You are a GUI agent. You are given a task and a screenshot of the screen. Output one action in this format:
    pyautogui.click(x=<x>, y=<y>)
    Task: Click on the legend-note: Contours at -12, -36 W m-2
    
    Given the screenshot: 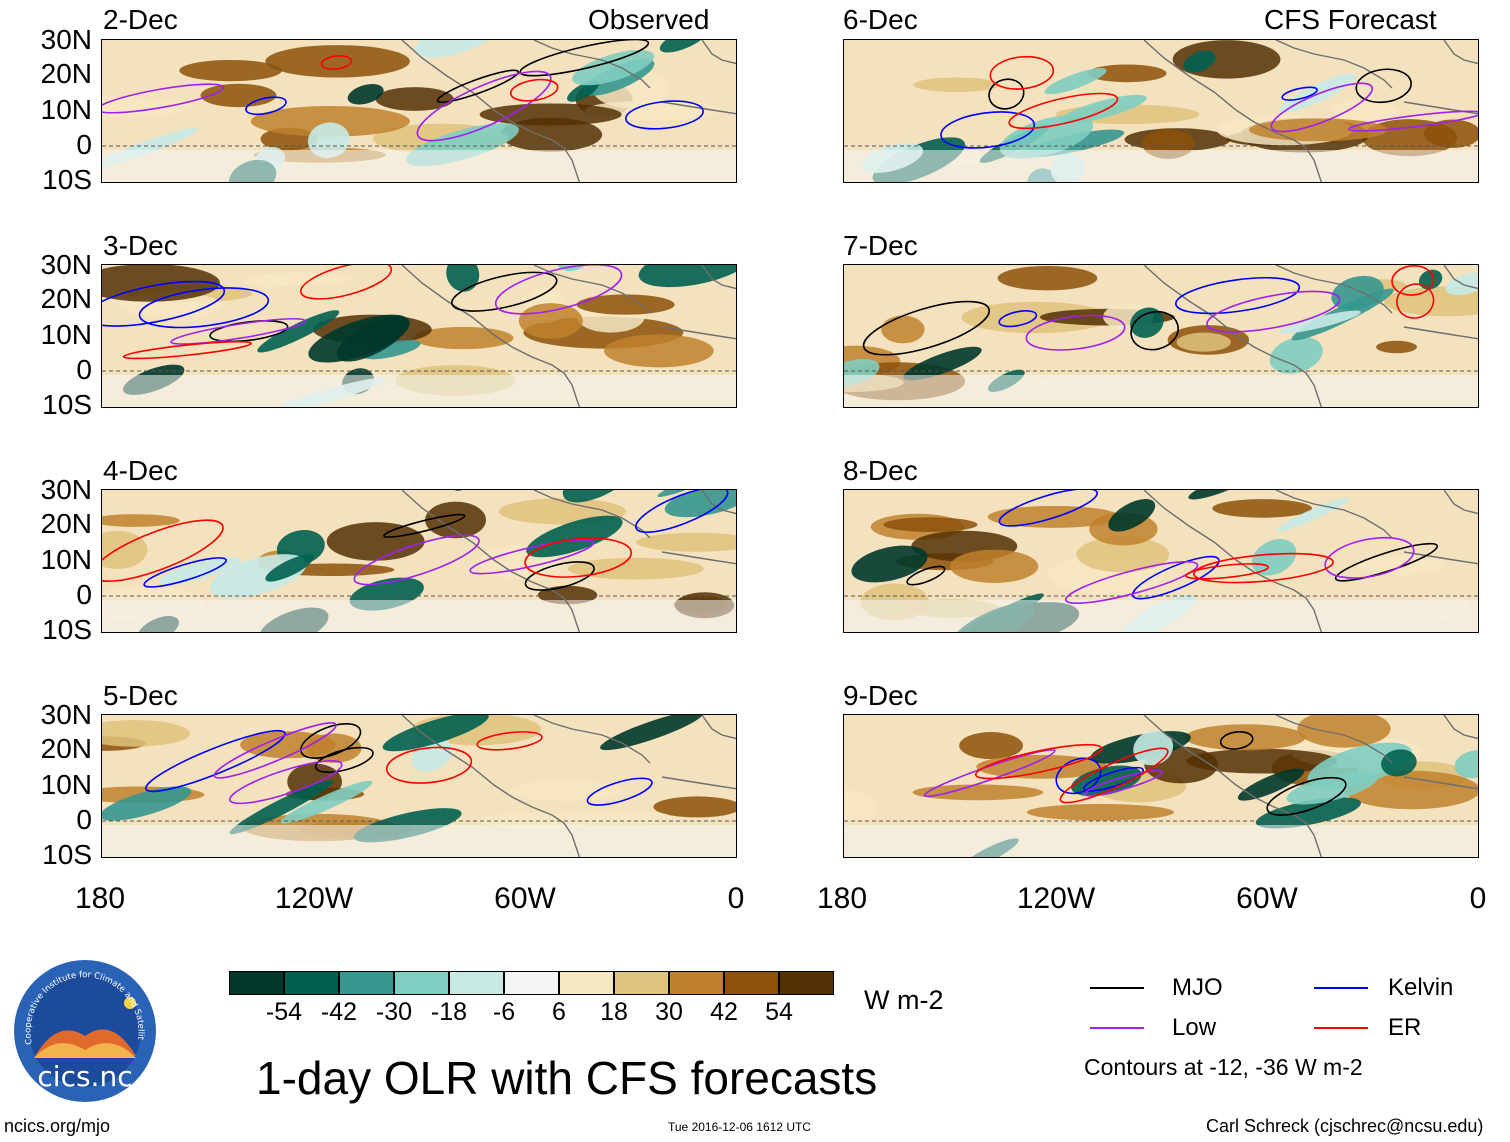 What is the action you would take?
    pyautogui.click(x=1223, y=1067)
    